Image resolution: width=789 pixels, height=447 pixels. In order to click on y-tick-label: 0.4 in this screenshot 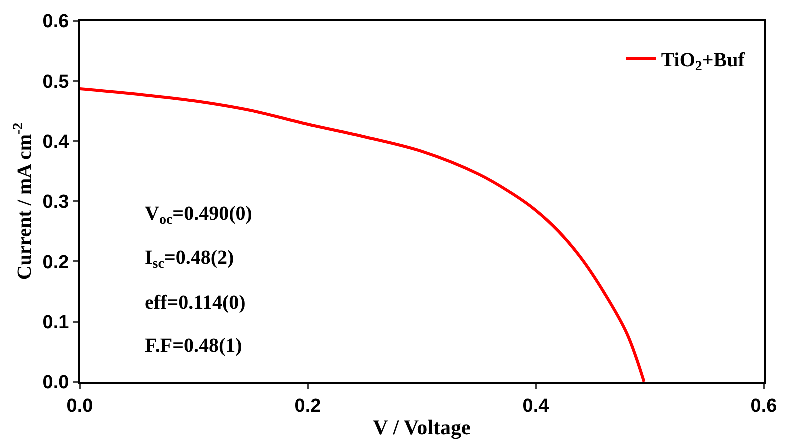, I will do `click(56, 142)`.